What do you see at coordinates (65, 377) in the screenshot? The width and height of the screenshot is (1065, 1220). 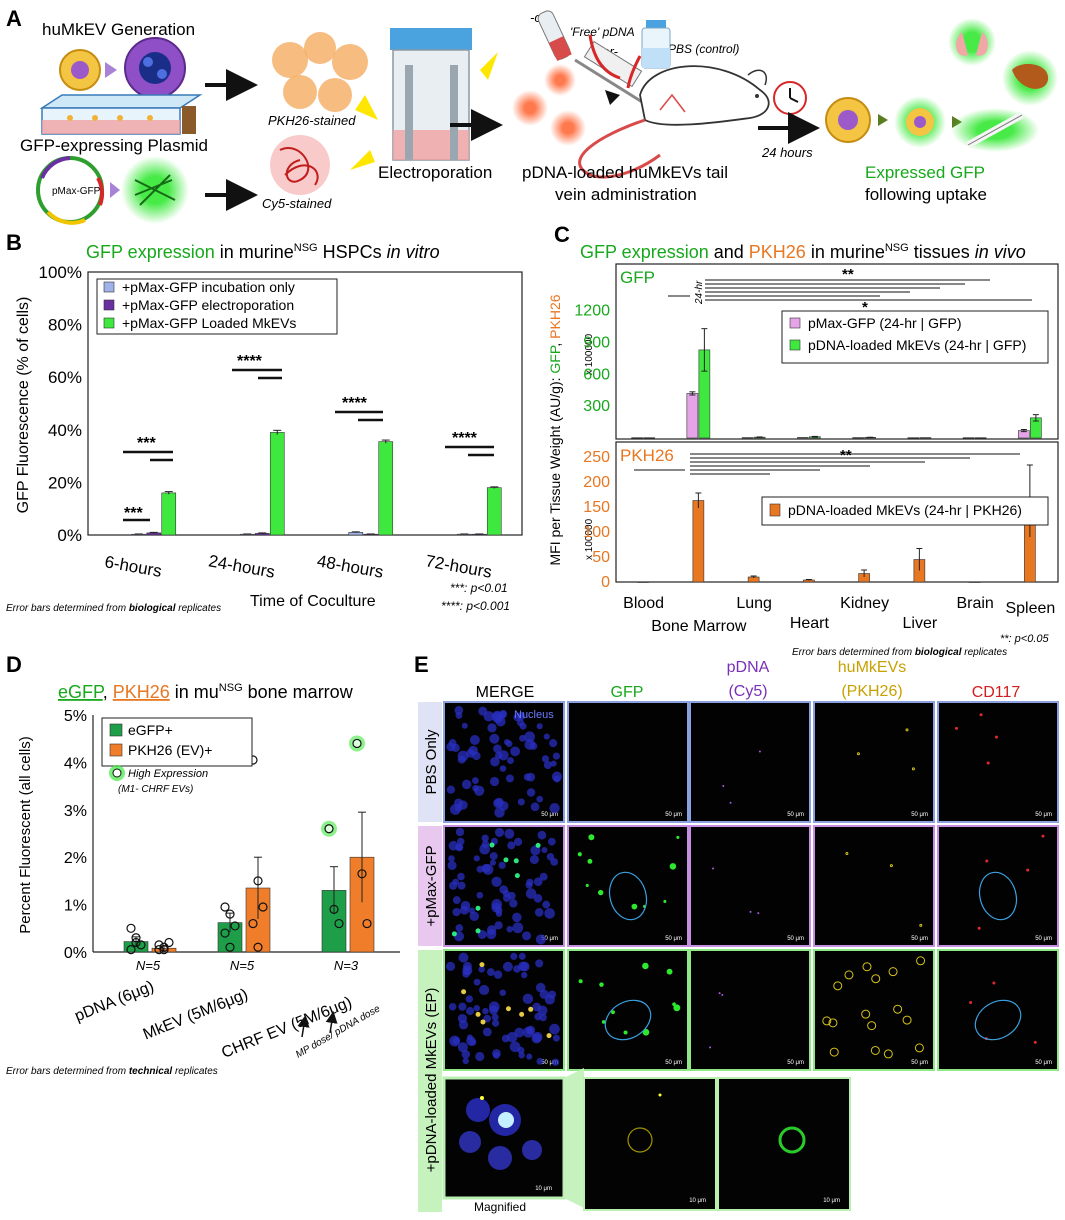 I see `y-tick-label: 60%` at bounding box center [65, 377].